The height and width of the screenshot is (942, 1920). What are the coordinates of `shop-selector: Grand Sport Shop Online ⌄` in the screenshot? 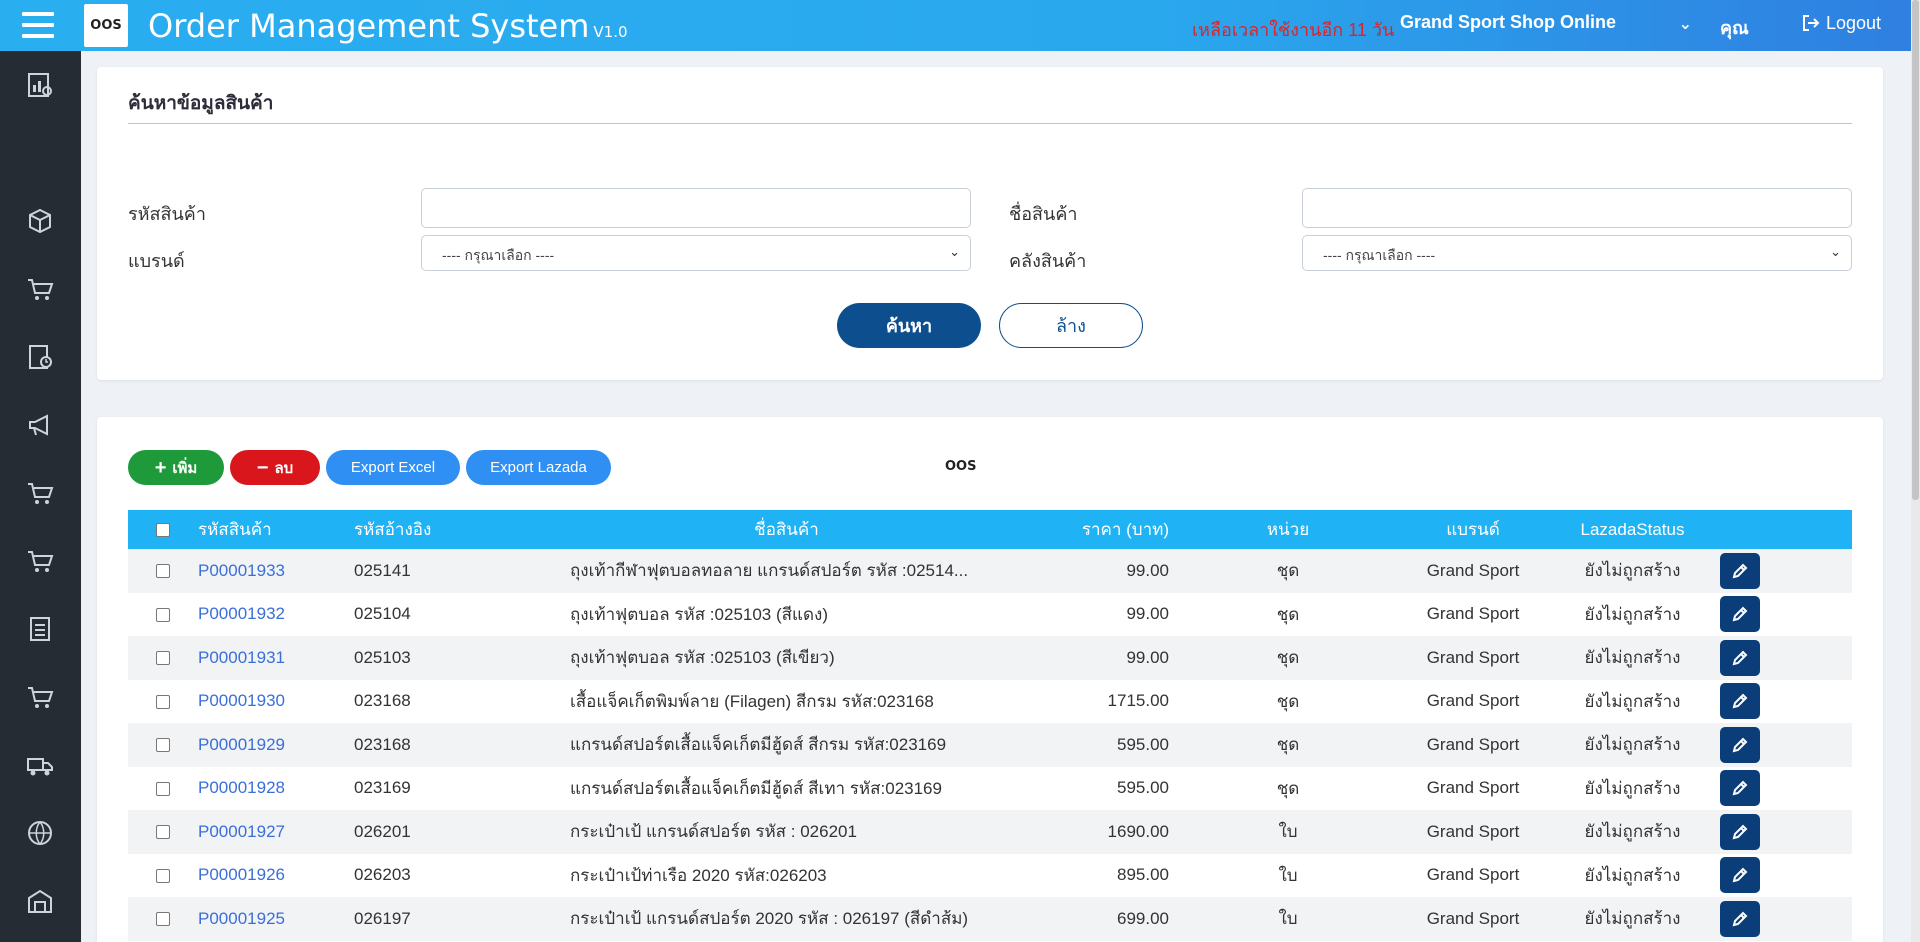 It's located at (1546, 26).